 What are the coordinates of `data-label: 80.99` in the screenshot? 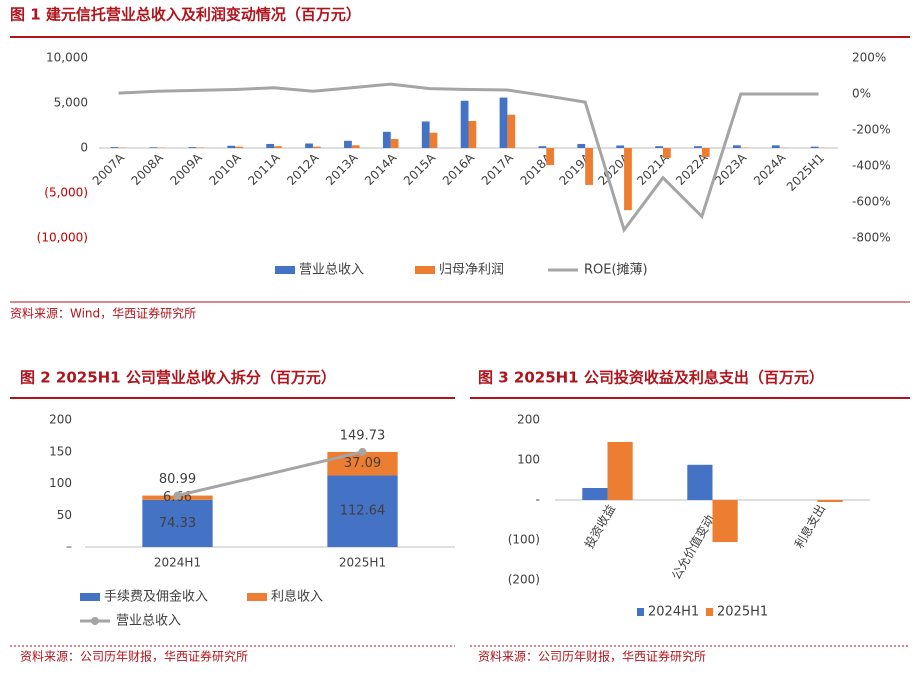 It's located at (177, 479).